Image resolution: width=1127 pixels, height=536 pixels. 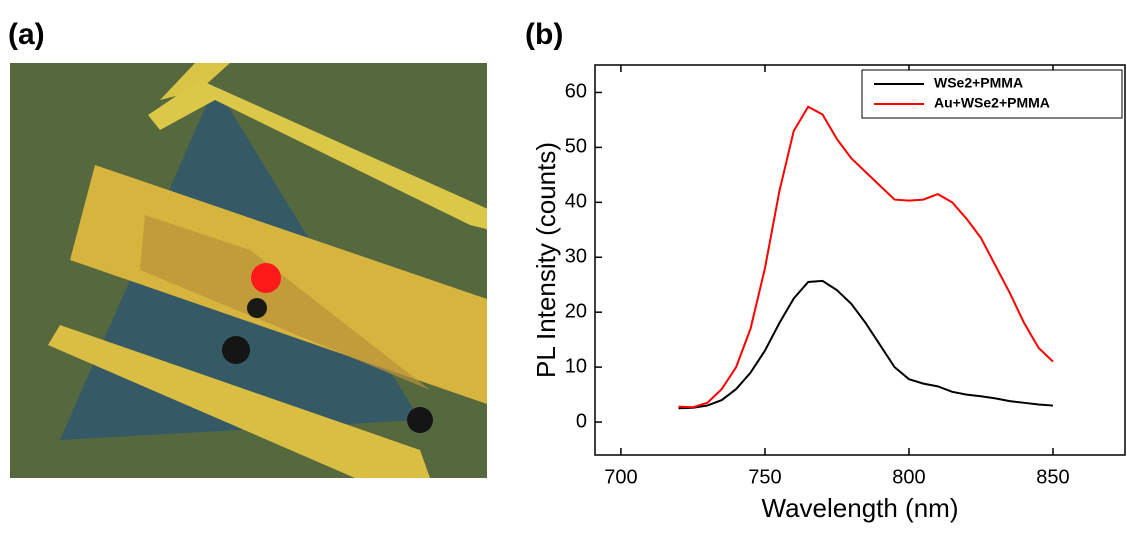 I want to click on y-tick-label: 50, so click(x=576, y=147).